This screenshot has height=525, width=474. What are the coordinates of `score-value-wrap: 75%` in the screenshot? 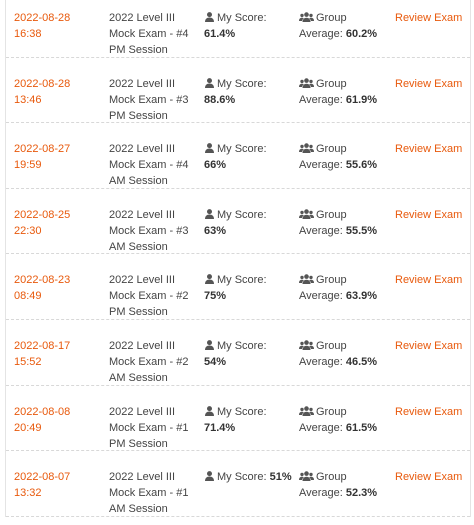 It's located at (250, 296).